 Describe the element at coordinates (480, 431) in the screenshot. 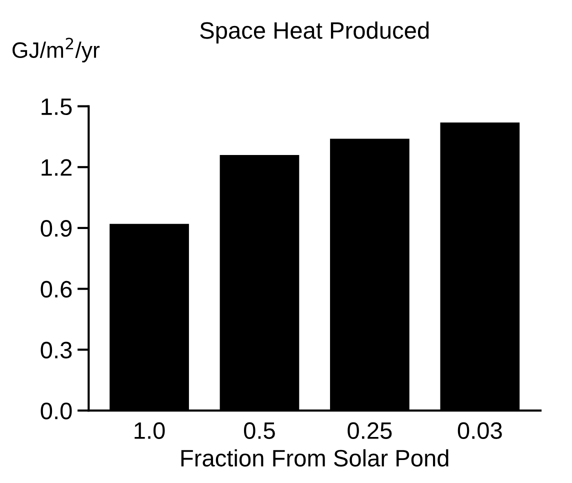

I see `x-tick-label: 0.03` at that location.